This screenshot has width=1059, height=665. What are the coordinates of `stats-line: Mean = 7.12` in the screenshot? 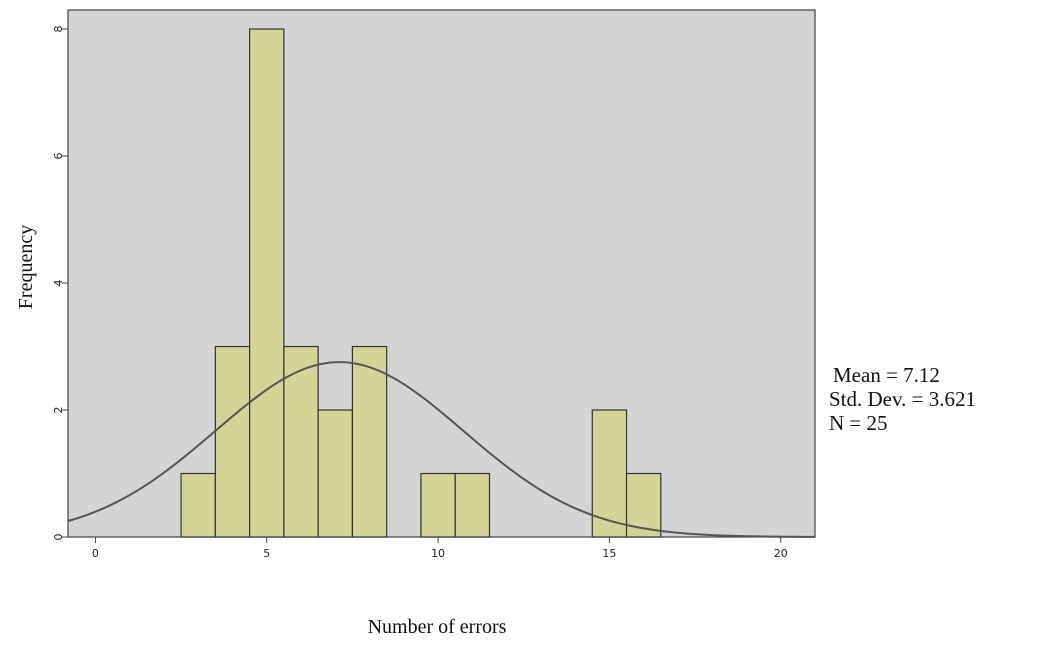 It's located at (886, 375).